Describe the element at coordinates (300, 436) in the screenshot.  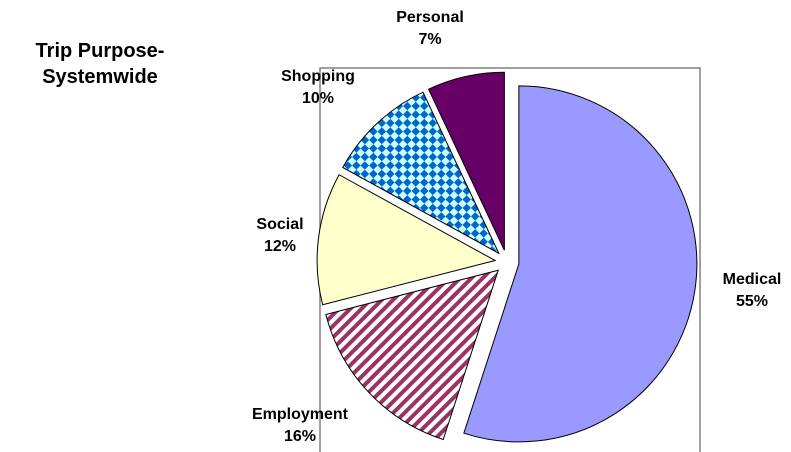
I see `slice-value-label: 16%` at that location.